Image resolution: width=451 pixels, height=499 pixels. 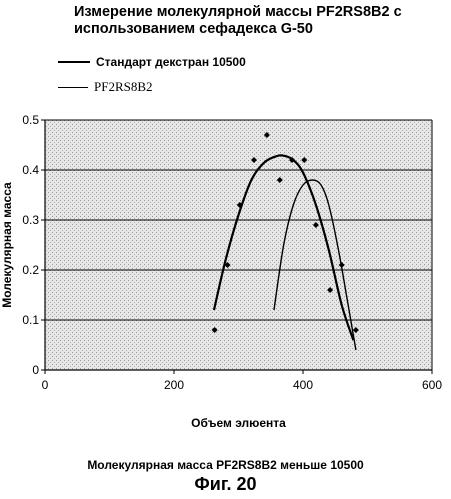 What do you see at coordinates (30, 220) in the screenshot?
I see `y-tick-label: 0.3` at bounding box center [30, 220].